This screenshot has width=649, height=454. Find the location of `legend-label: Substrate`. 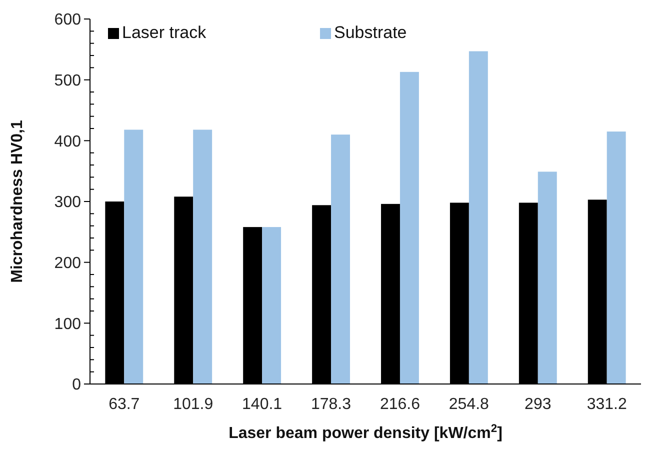

legend-label: Substrate is located at coordinates (370, 32).